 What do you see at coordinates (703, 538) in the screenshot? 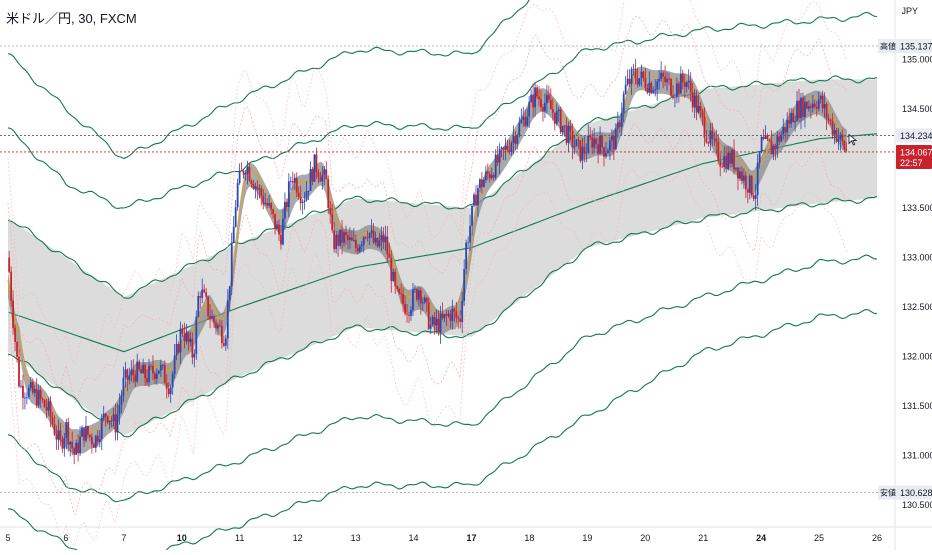
I see `date-tick-label: 21` at bounding box center [703, 538].